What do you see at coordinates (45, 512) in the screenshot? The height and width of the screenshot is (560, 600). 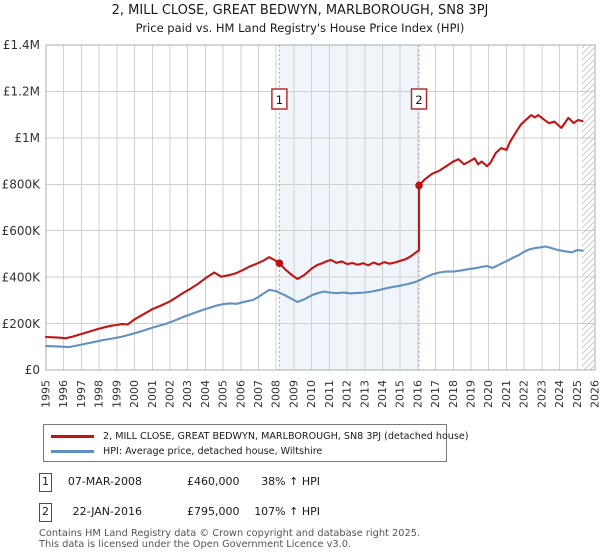 I see `sale-number-badge-2: 2` at bounding box center [45, 512].